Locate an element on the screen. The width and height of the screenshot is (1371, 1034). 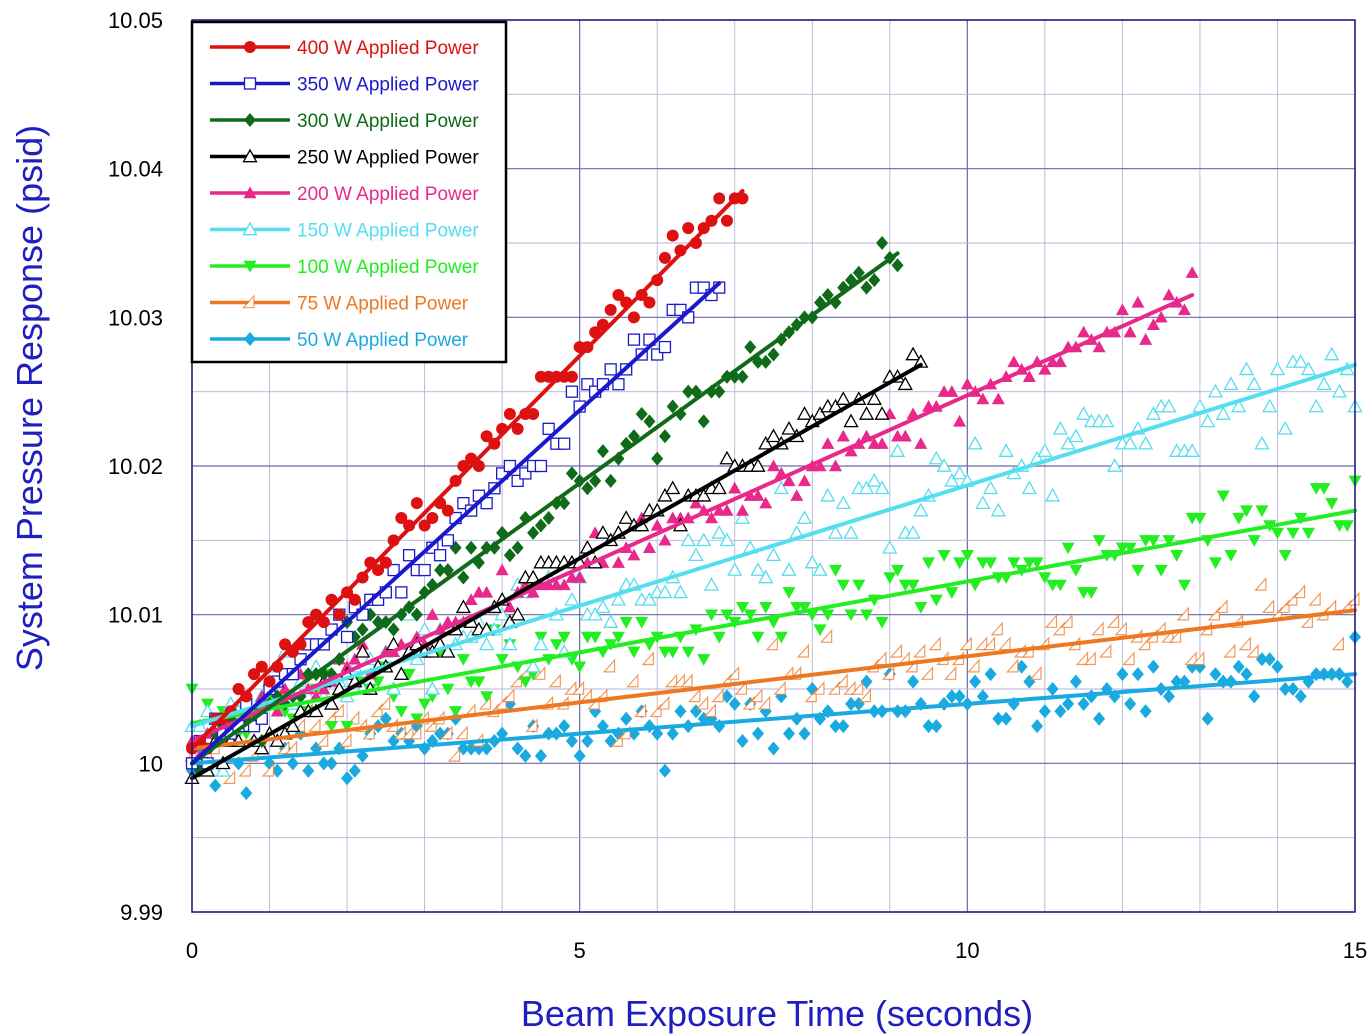
x-tick-label: 15 is located at coordinates (1355, 950).